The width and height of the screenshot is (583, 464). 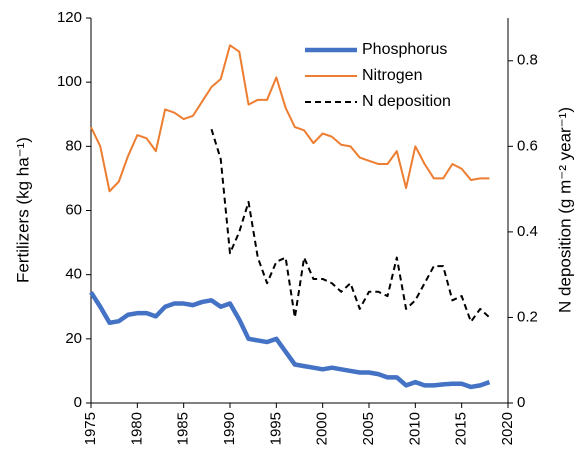 I want to click on x-tick-label: 2000, so click(x=322, y=428).